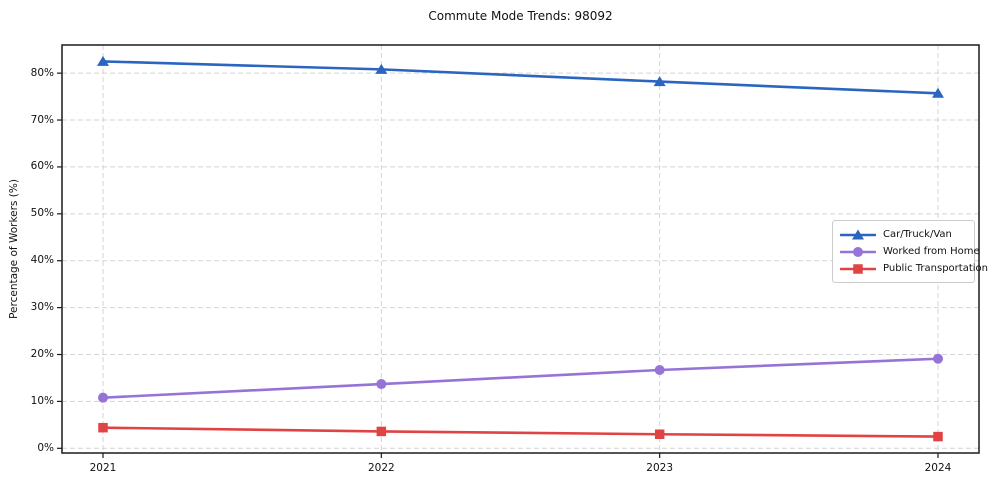  I want to click on legend-label: Car/Truck/Van, so click(917, 234).